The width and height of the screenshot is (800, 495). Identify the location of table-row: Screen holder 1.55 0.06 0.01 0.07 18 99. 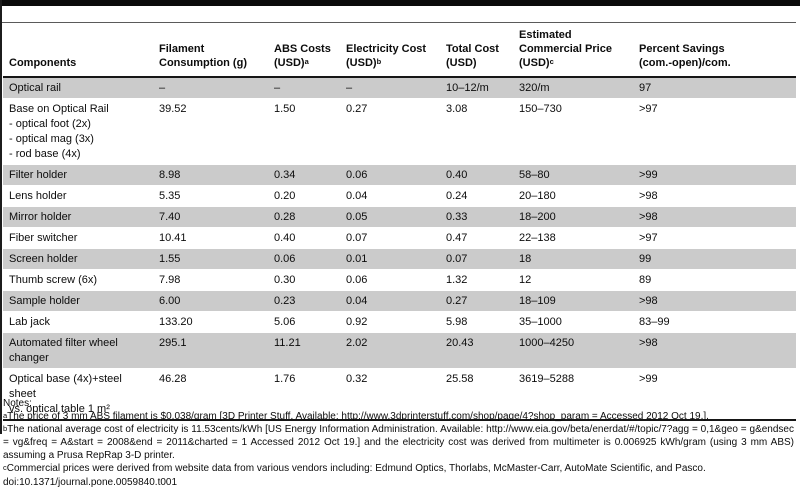
(399, 259).